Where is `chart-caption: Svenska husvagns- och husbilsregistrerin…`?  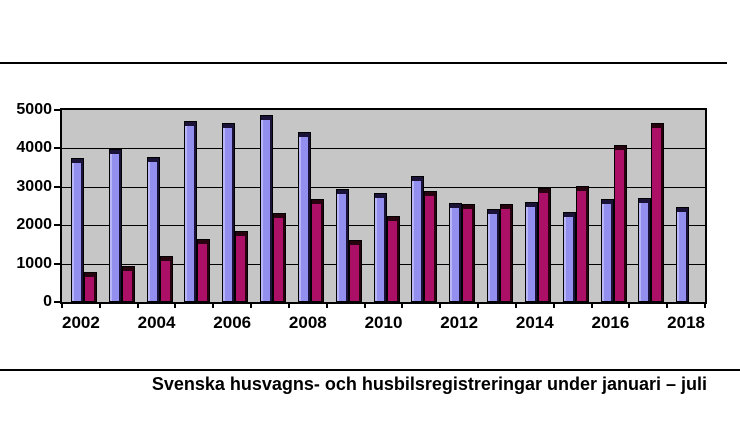
chart-caption: Svenska husvagns- och husbilsregistrerin… is located at coordinates (429, 384).